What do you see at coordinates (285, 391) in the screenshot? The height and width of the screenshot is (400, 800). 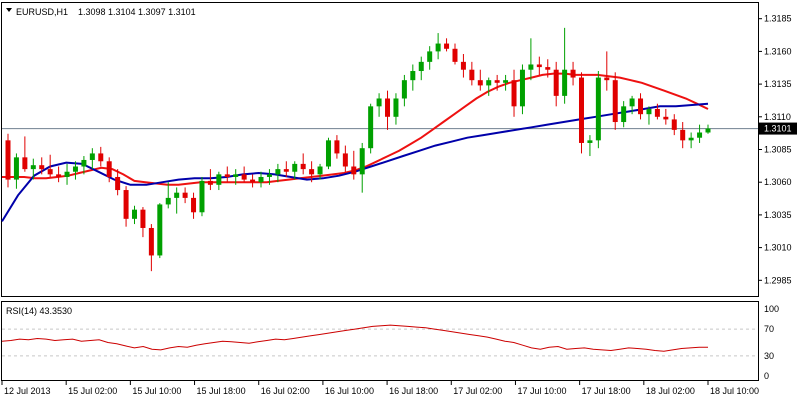 I see `time-tick-label: 16 Jul 02:00` at bounding box center [285, 391].